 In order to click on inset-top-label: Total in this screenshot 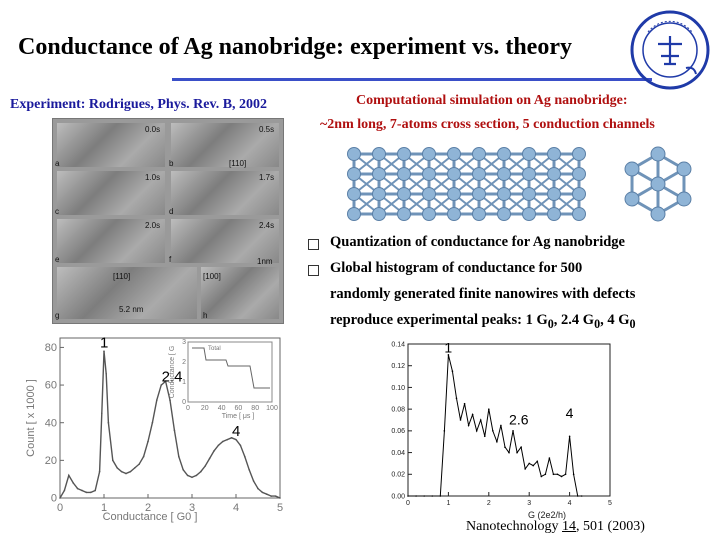, I will do `click(214, 349)`.